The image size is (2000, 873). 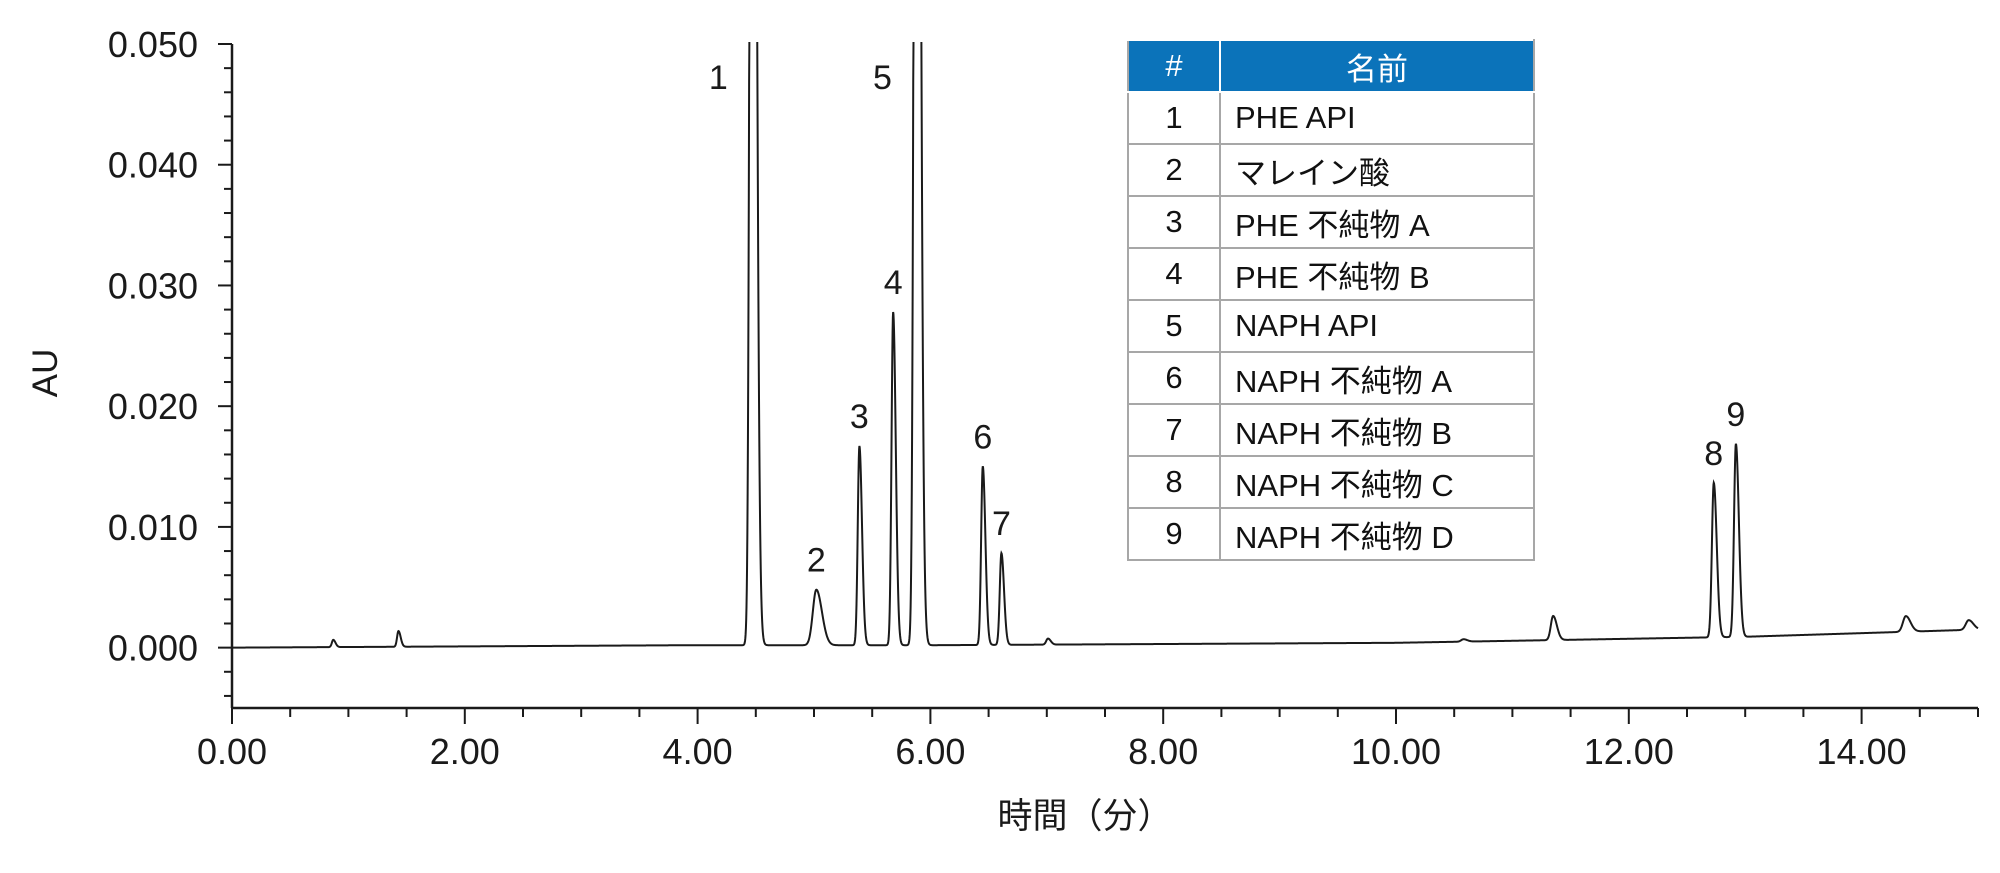 What do you see at coordinates (1377, 326) in the screenshot?
I see `row-name: NAPH API` at bounding box center [1377, 326].